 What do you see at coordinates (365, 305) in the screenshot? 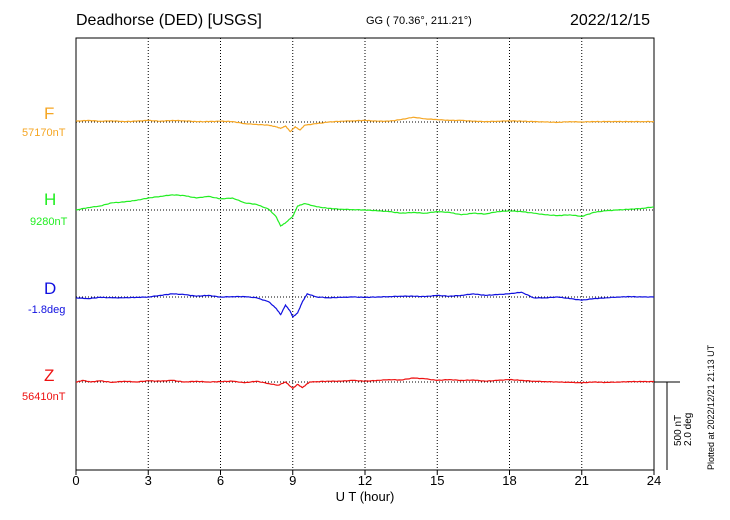
I see `trace-d` at bounding box center [365, 305].